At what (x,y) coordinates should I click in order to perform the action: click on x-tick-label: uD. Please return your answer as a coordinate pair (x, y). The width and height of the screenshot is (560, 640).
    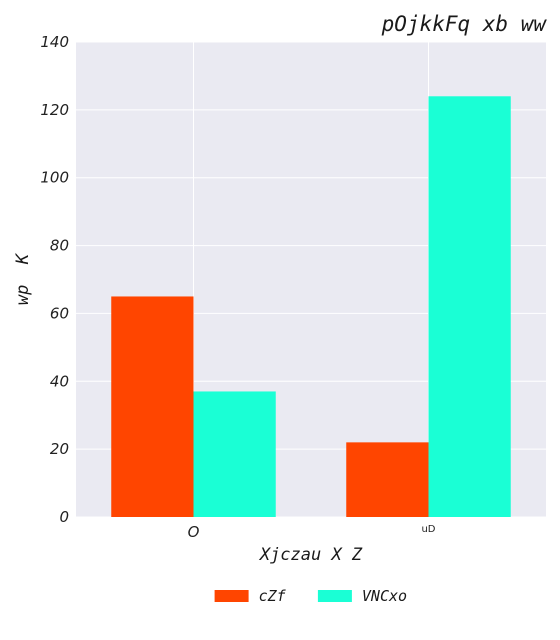
    Looking at the image, I should click on (428, 529).